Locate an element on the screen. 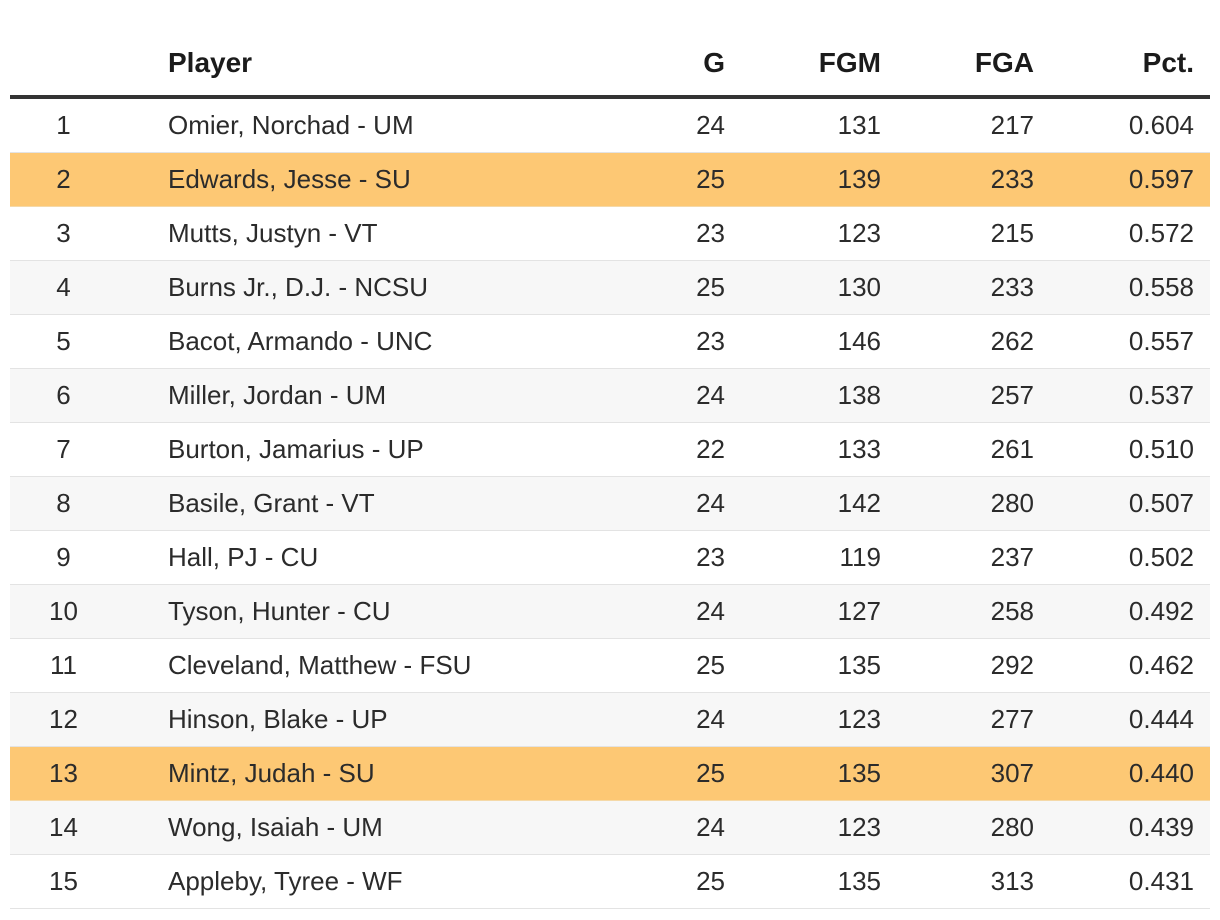 This screenshot has width=1220, height=920. cell-rank: 6 is located at coordinates (66, 395).